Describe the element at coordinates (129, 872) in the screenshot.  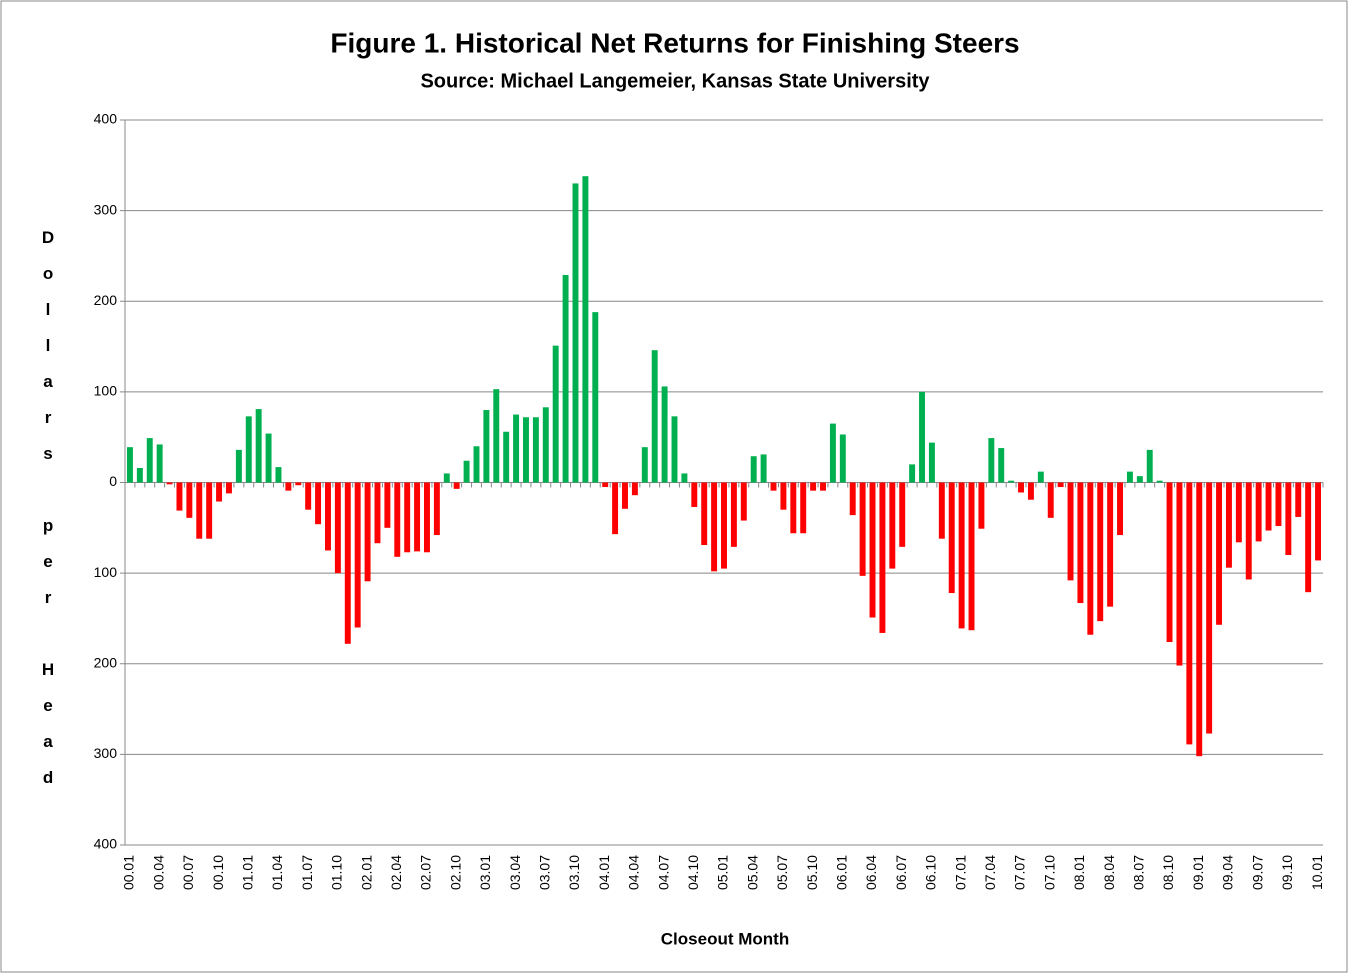
I see `x-tick-label: 00.01` at that location.